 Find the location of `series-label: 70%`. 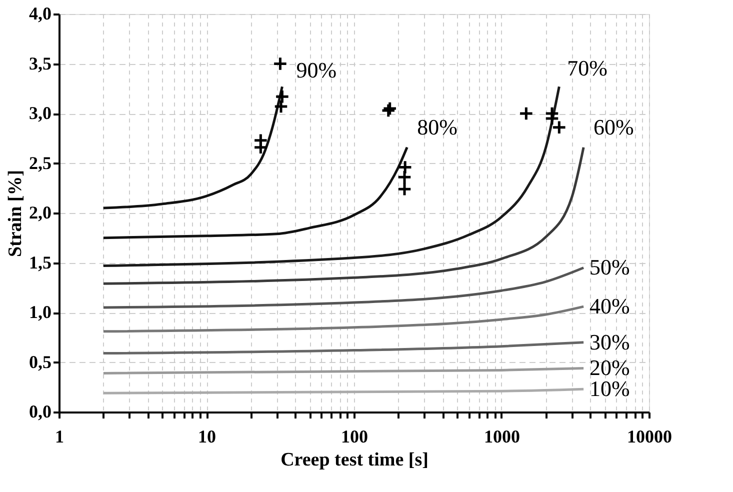

series-label: 70% is located at coordinates (587, 68).